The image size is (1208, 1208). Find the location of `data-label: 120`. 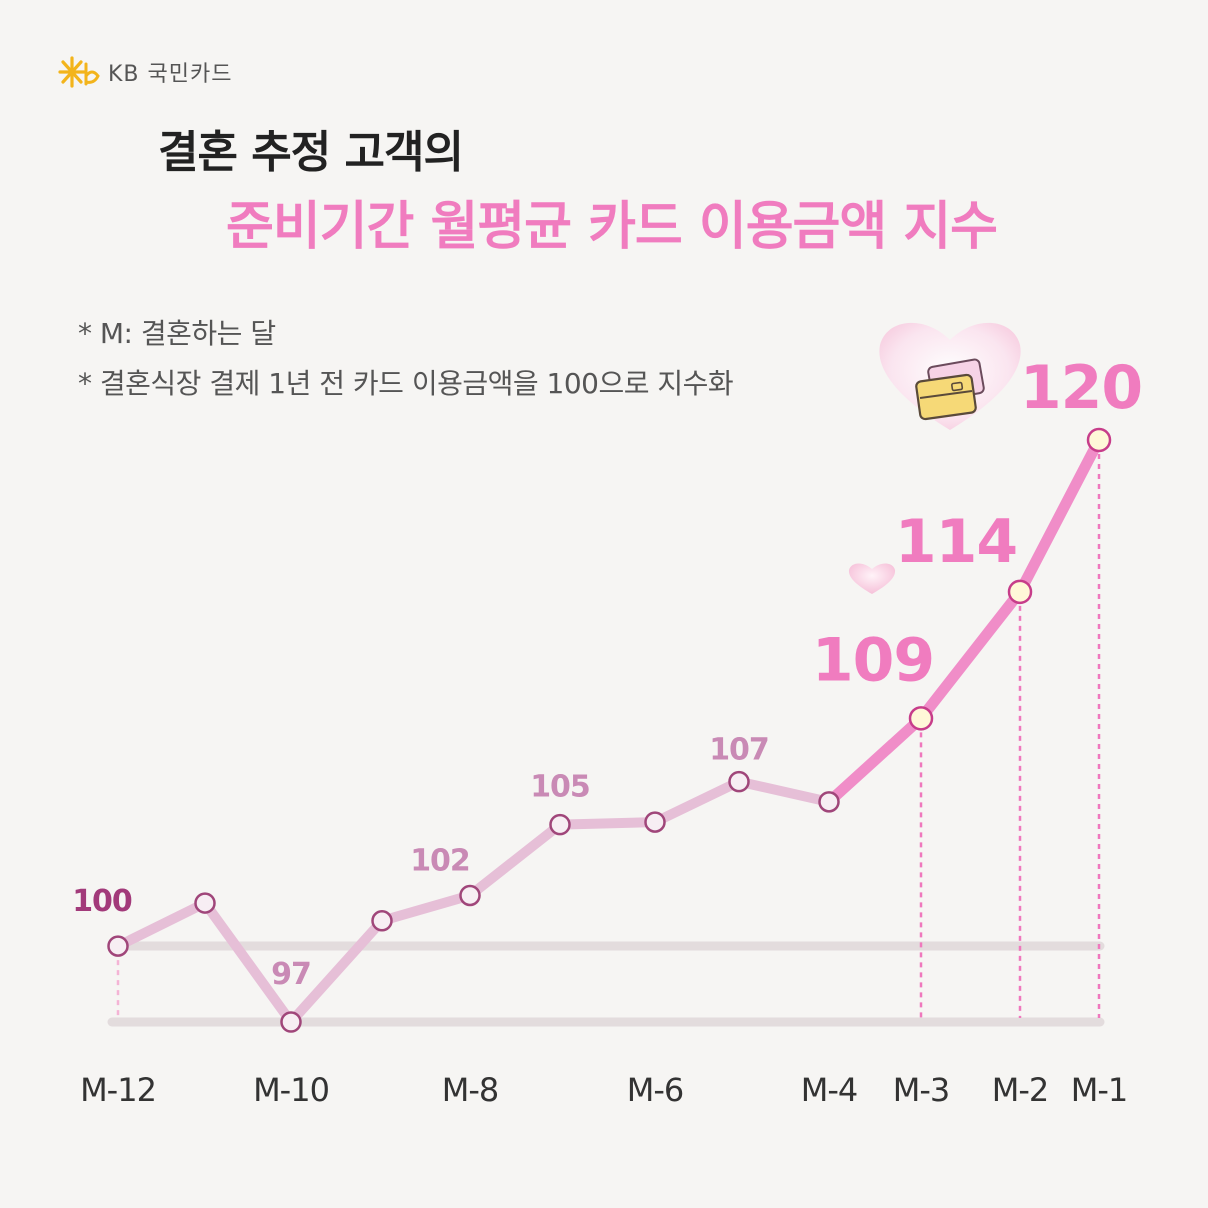

data-label: 120 is located at coordinates (1081, 388).